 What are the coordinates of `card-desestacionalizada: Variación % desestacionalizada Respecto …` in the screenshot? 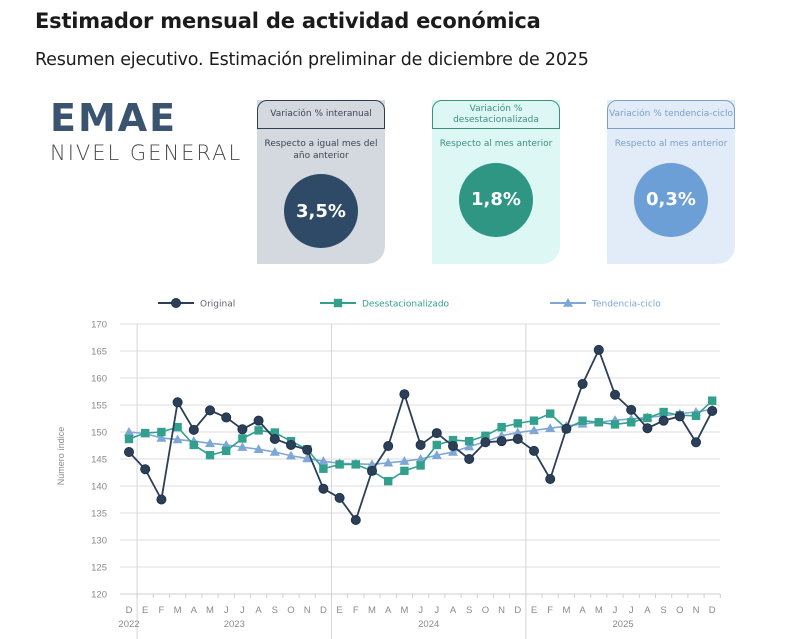 It's located at (496, 182).